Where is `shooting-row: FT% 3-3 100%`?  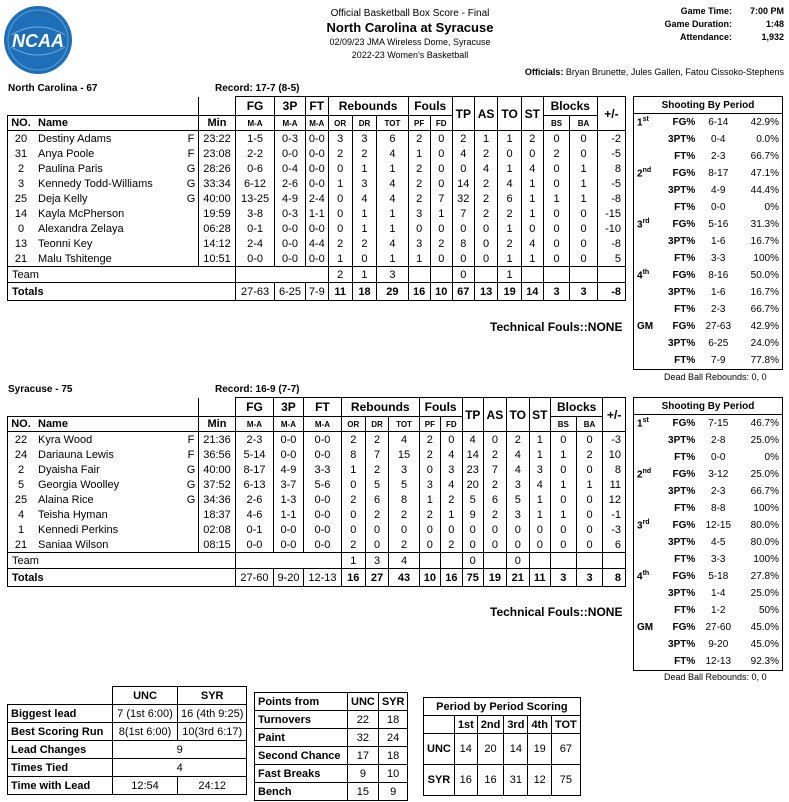 shooting-row: FT% 3-3 100% is located at coordinates (708, 559).